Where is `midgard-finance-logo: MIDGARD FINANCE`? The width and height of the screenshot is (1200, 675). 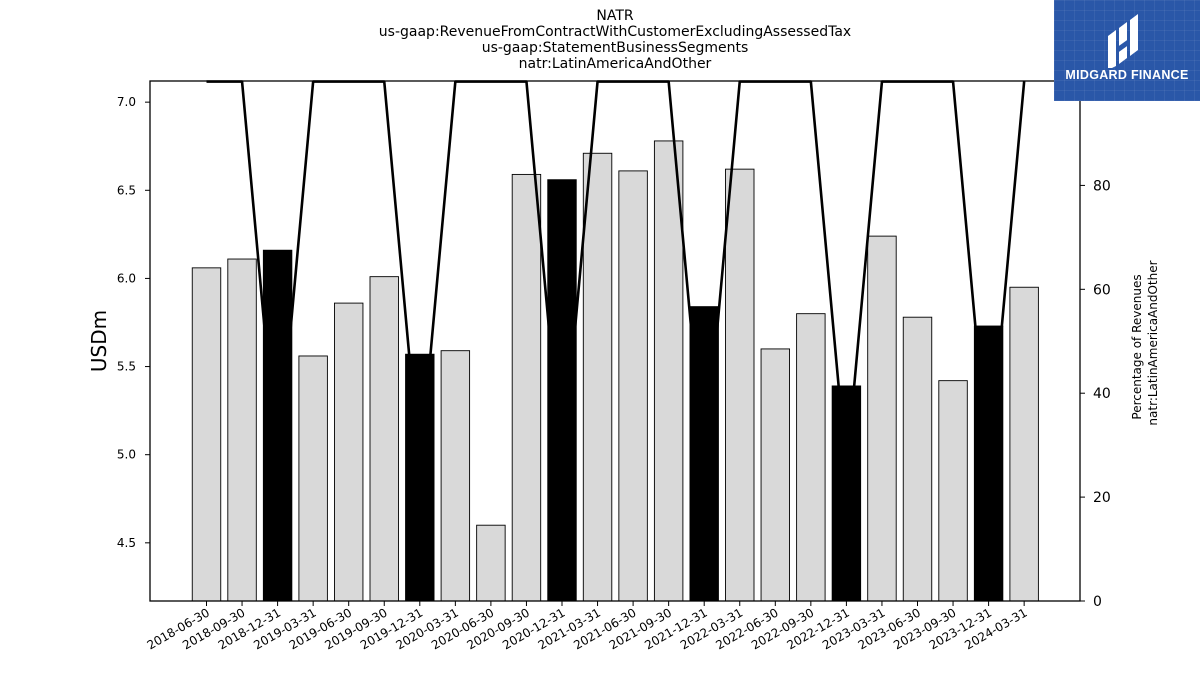 midgard-finance-logo: MIDGARD FINANCE is located at coordinates (1127, 50).